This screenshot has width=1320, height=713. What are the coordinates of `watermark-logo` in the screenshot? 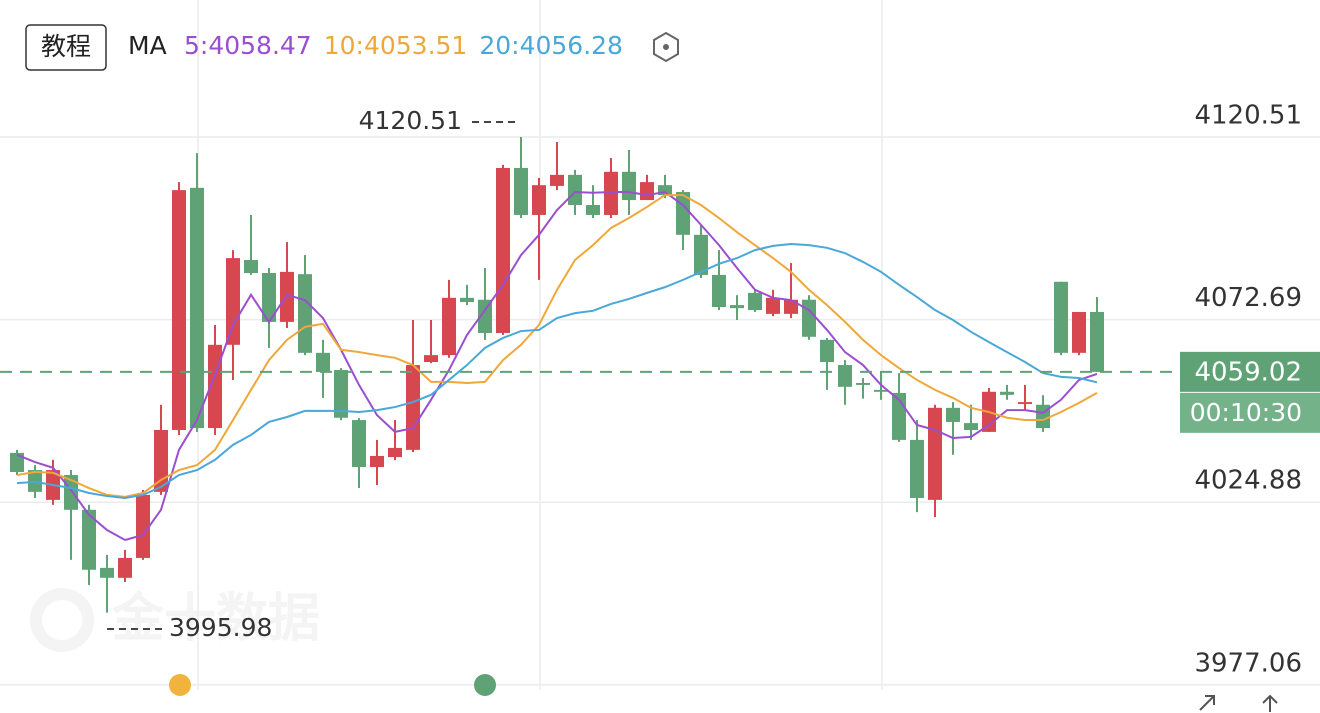 It's located at (62, 620).